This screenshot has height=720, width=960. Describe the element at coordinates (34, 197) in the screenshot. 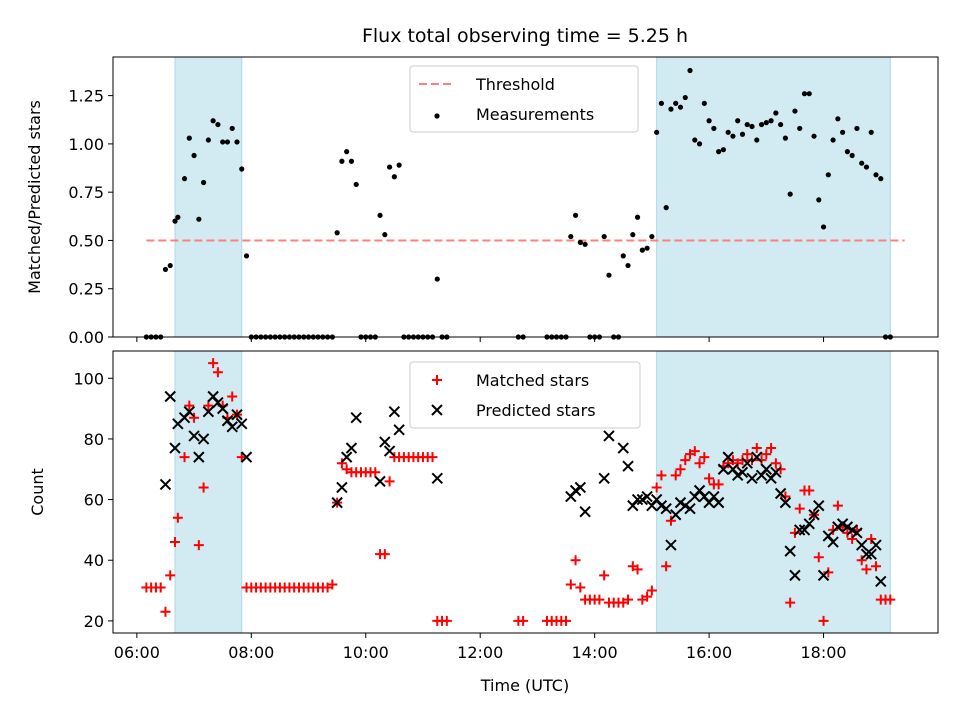

I see `top-y-axis-label: Matched/Predicted stars` at that location.